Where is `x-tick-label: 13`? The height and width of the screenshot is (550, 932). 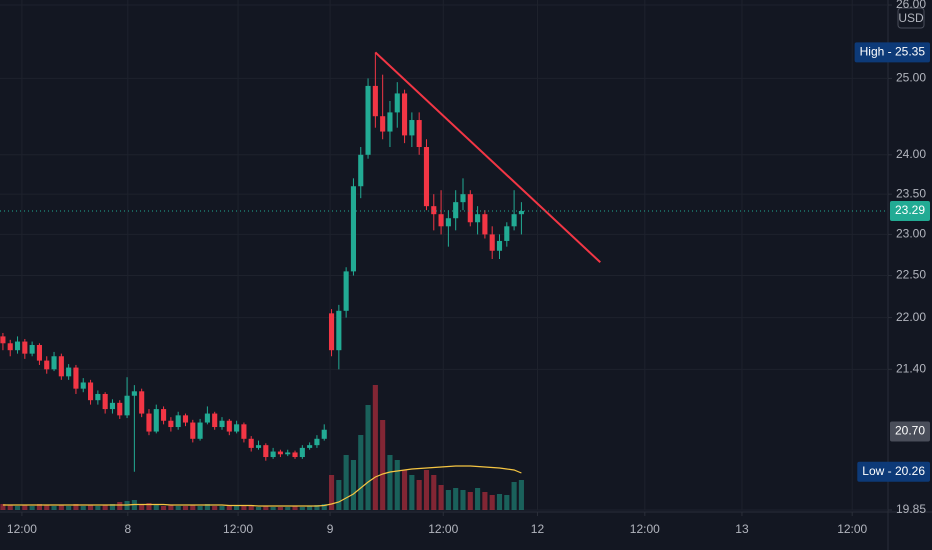
x-tick-label: 13 is located at coordinates (742, 529).